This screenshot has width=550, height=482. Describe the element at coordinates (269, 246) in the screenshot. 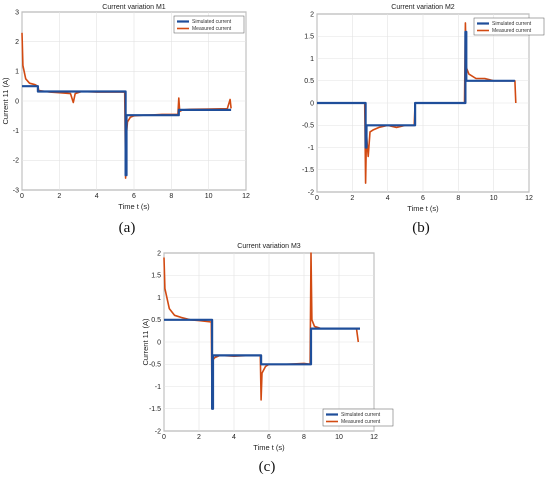

I see `chart-title: Current variation M3` at that location.